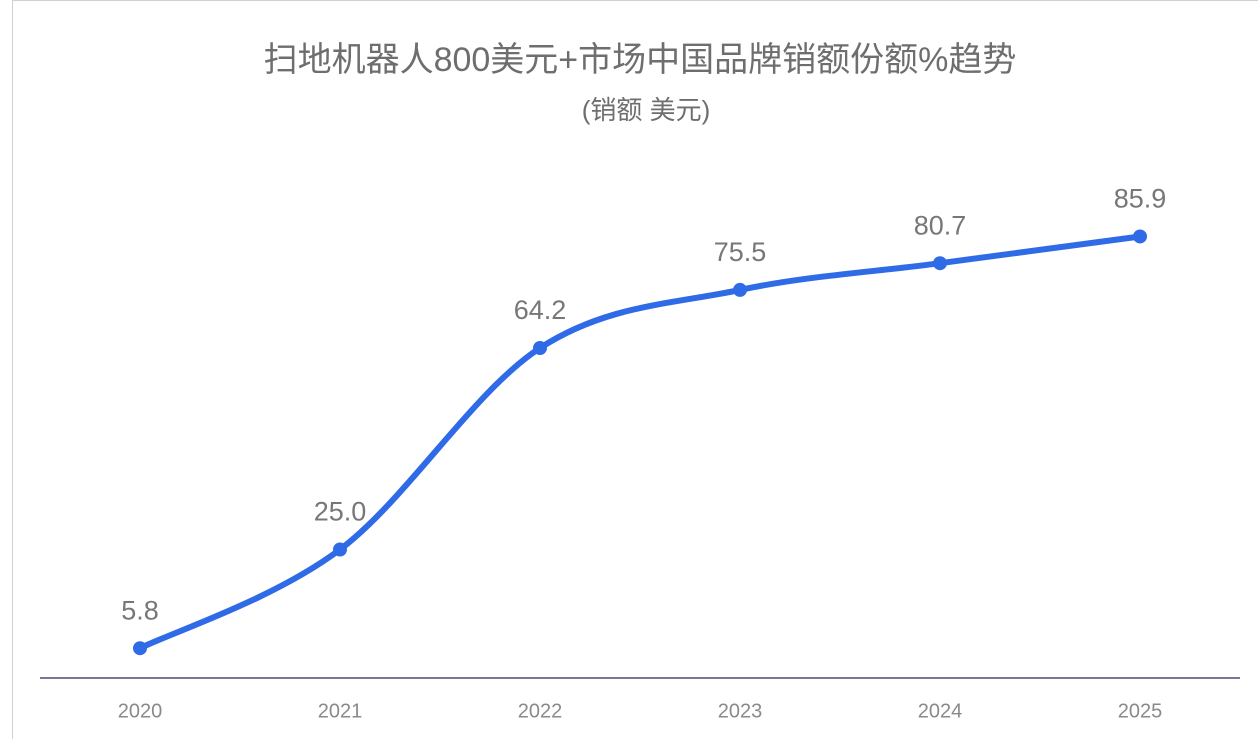 This screenshot has height=739, width=1258. I want to click on x-tick-label: 2020, so click(140, 711).